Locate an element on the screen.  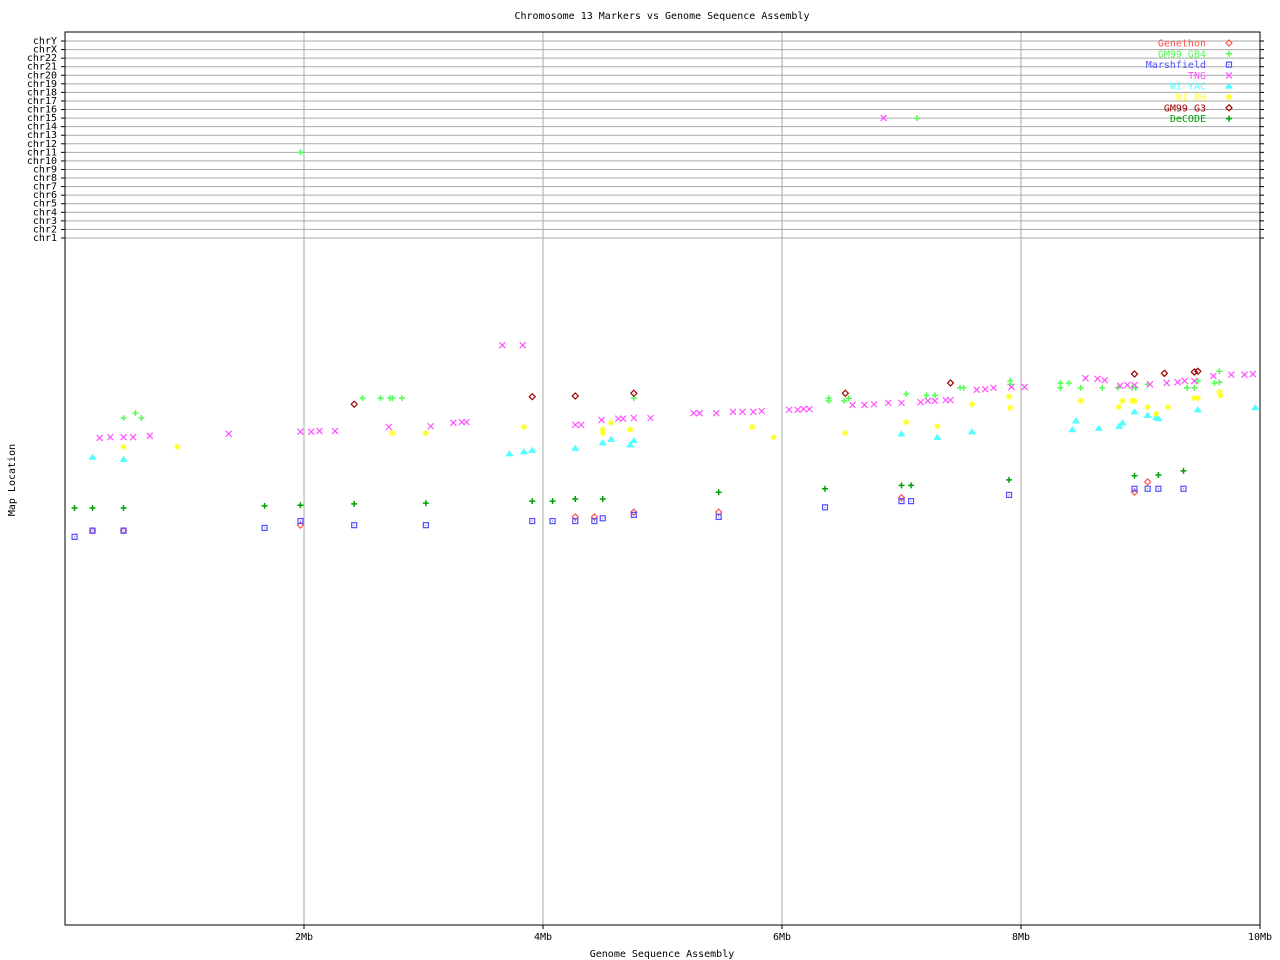
chromosome-label: chr1 is located at coordinates (45, 238).